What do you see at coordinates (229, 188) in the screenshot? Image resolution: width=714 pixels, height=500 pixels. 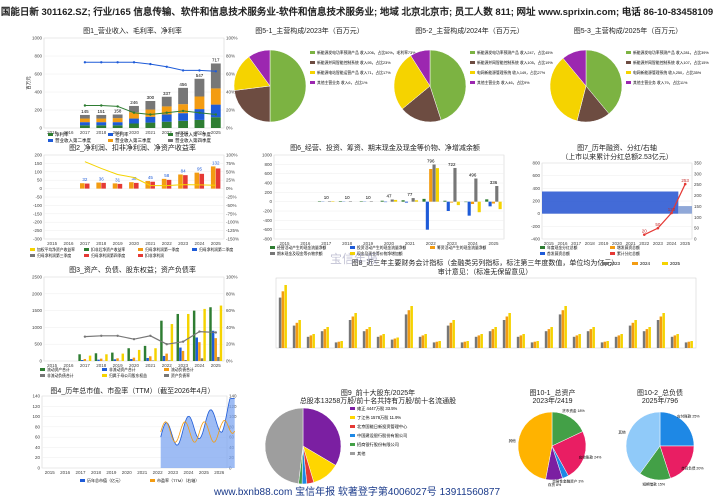 I see `y2-tick-label: 0%` at bounding box center [229, 188].